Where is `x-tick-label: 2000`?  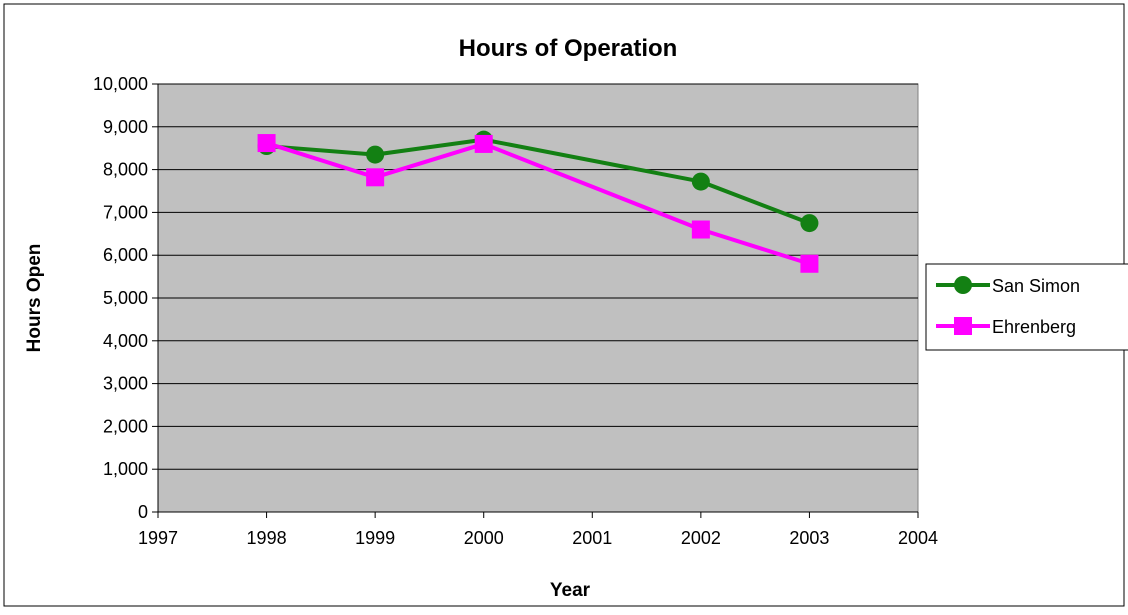
x-tick-label: 2000 is located at coordinates (484, 538).